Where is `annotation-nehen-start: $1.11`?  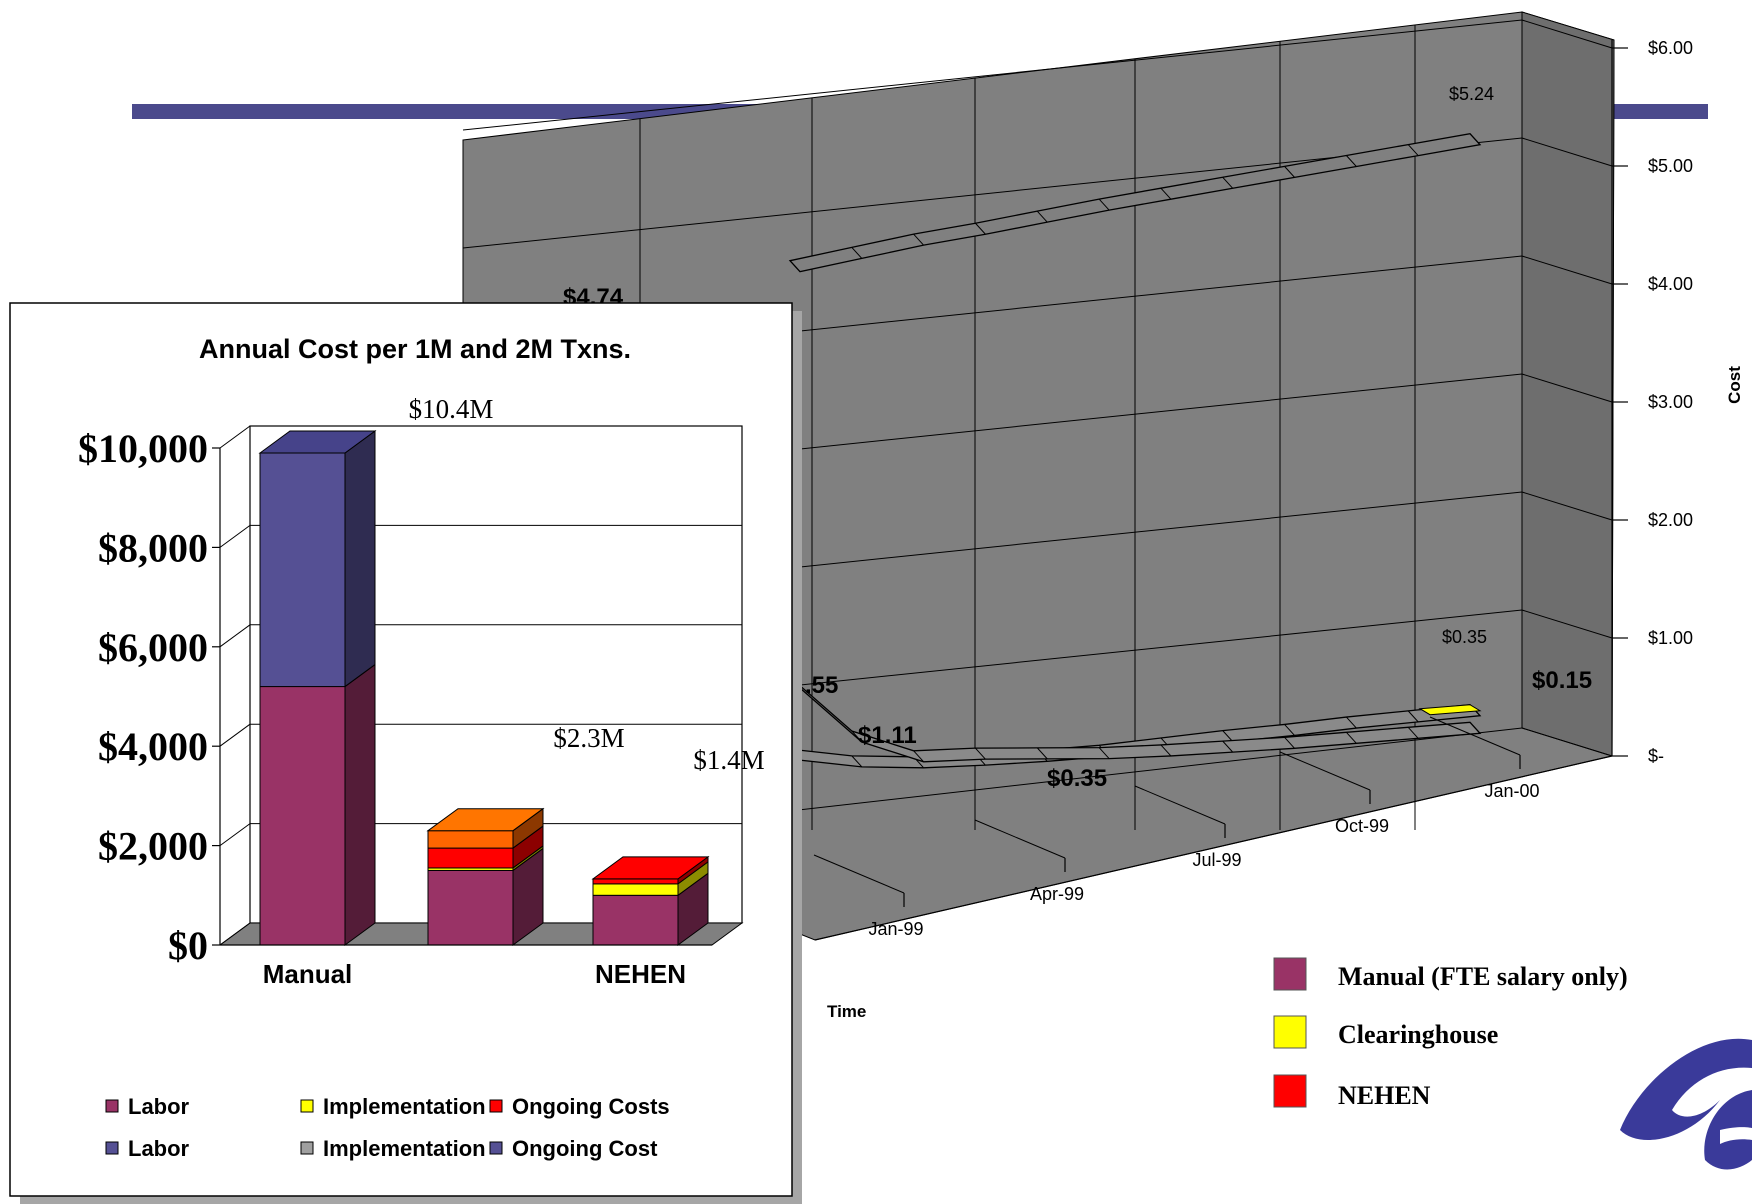
annotation-nehen-start: $1.11 is located at coordinates (887, 735).